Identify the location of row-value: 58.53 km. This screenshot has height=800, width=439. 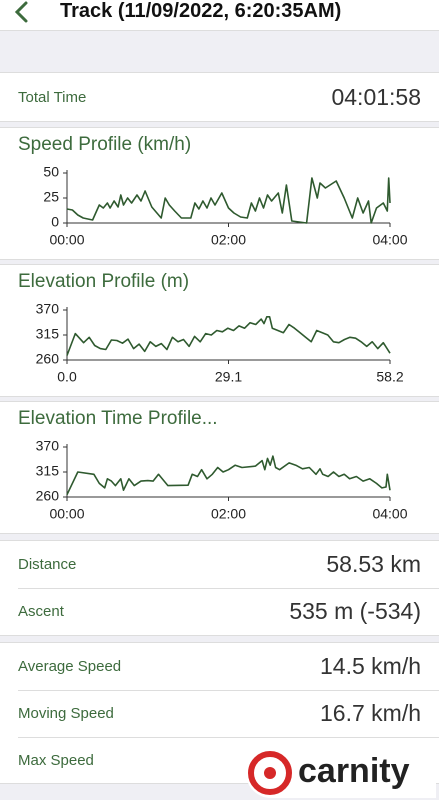
(373, 564).